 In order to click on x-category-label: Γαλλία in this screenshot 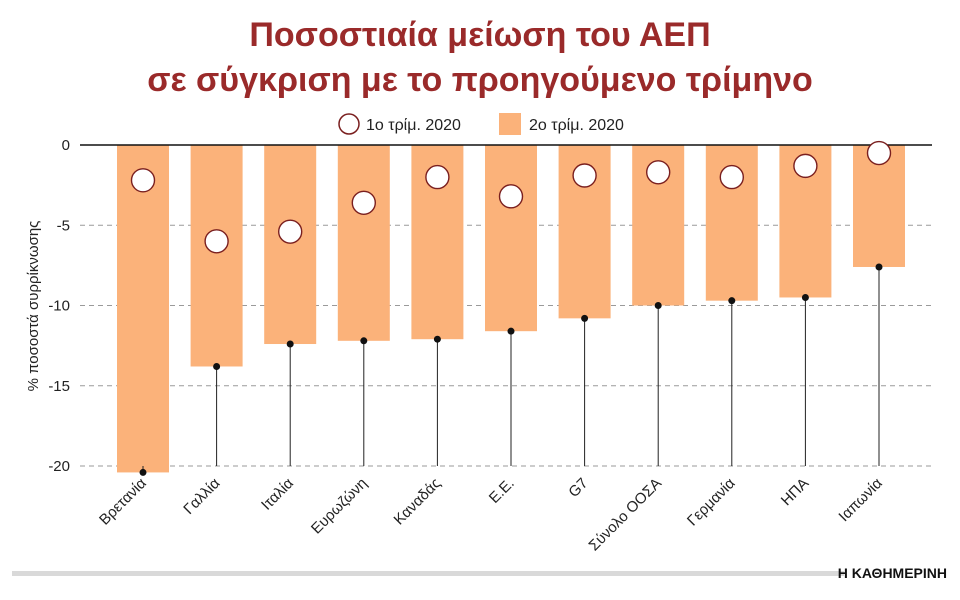, I will do `click(201, 496)`.